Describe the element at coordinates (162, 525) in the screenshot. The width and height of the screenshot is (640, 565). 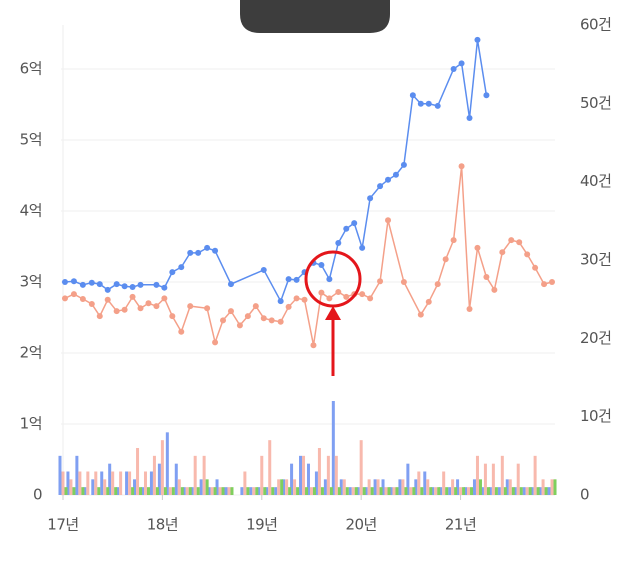
I see `x-tick-label: 18년` at that location.